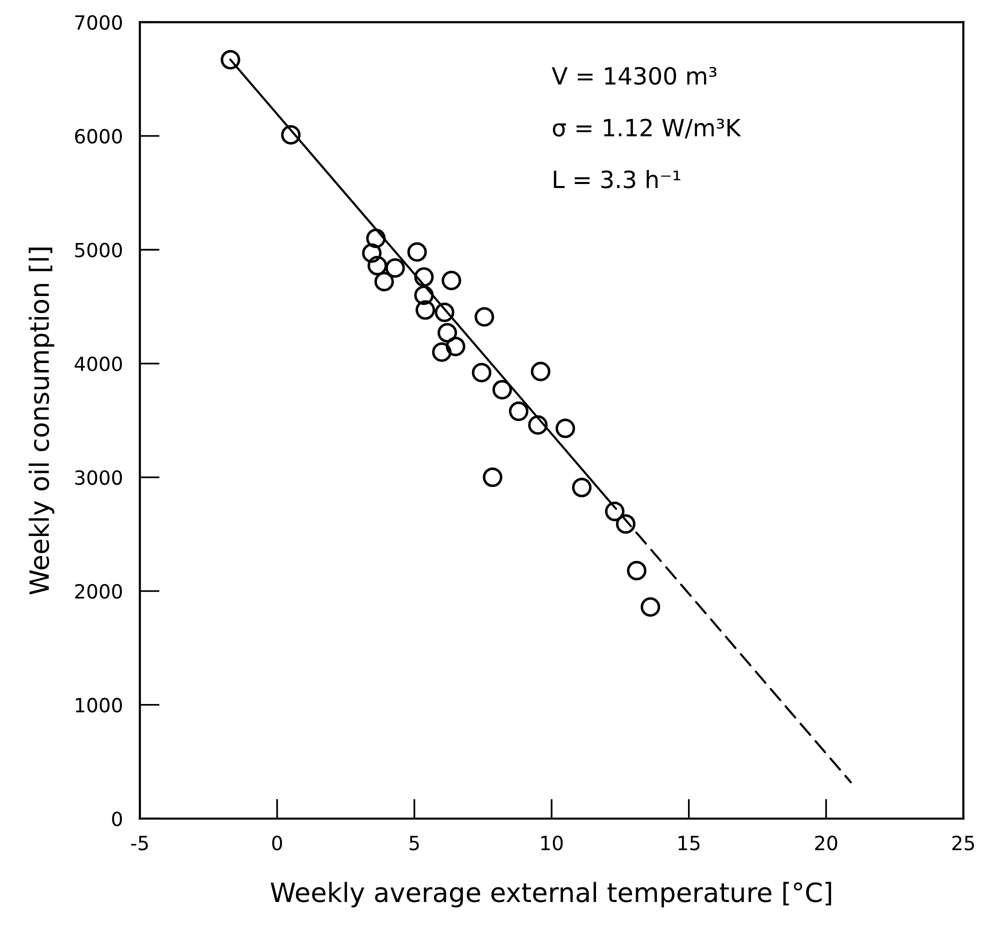 This screenshot has width=985, height=925. What do you see at coordinates (963, 843) in the screenshot?
I see `x-tick-label: 25` at bounding box center [963, 843].